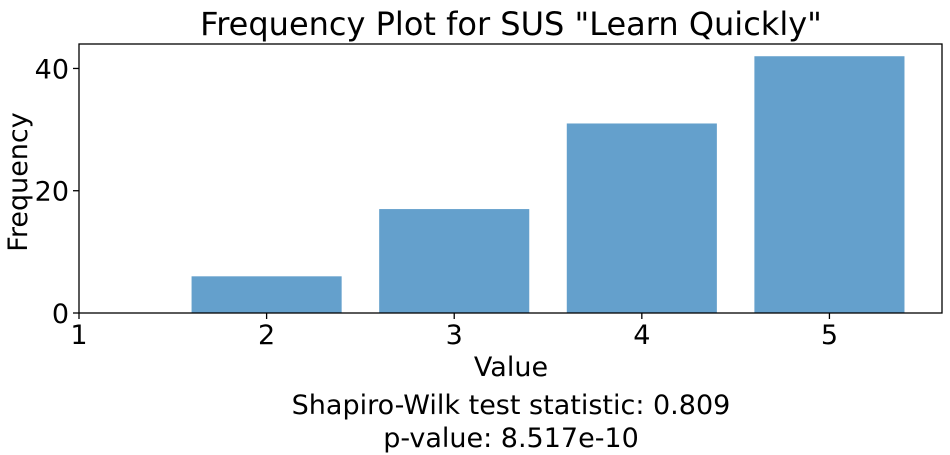 This screenshot has height=455, width=950. What do you see at coordinates (266, 335) in the screenshot?
I see `x-tick-label-2: 2` at bounding box center [266, 335].